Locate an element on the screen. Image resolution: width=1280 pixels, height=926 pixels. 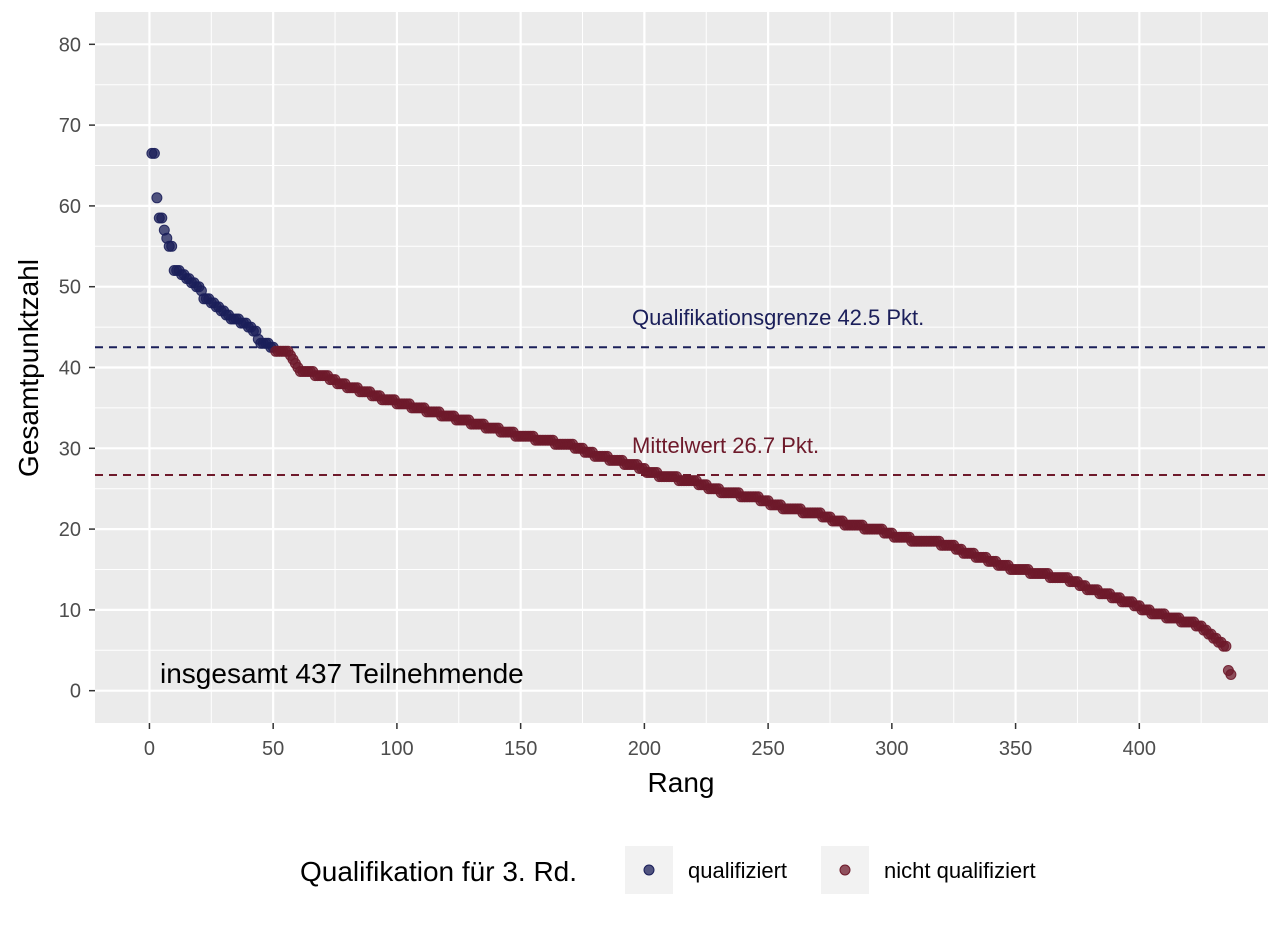
y-tick-label: 80 is located at coordinates (70, 45).